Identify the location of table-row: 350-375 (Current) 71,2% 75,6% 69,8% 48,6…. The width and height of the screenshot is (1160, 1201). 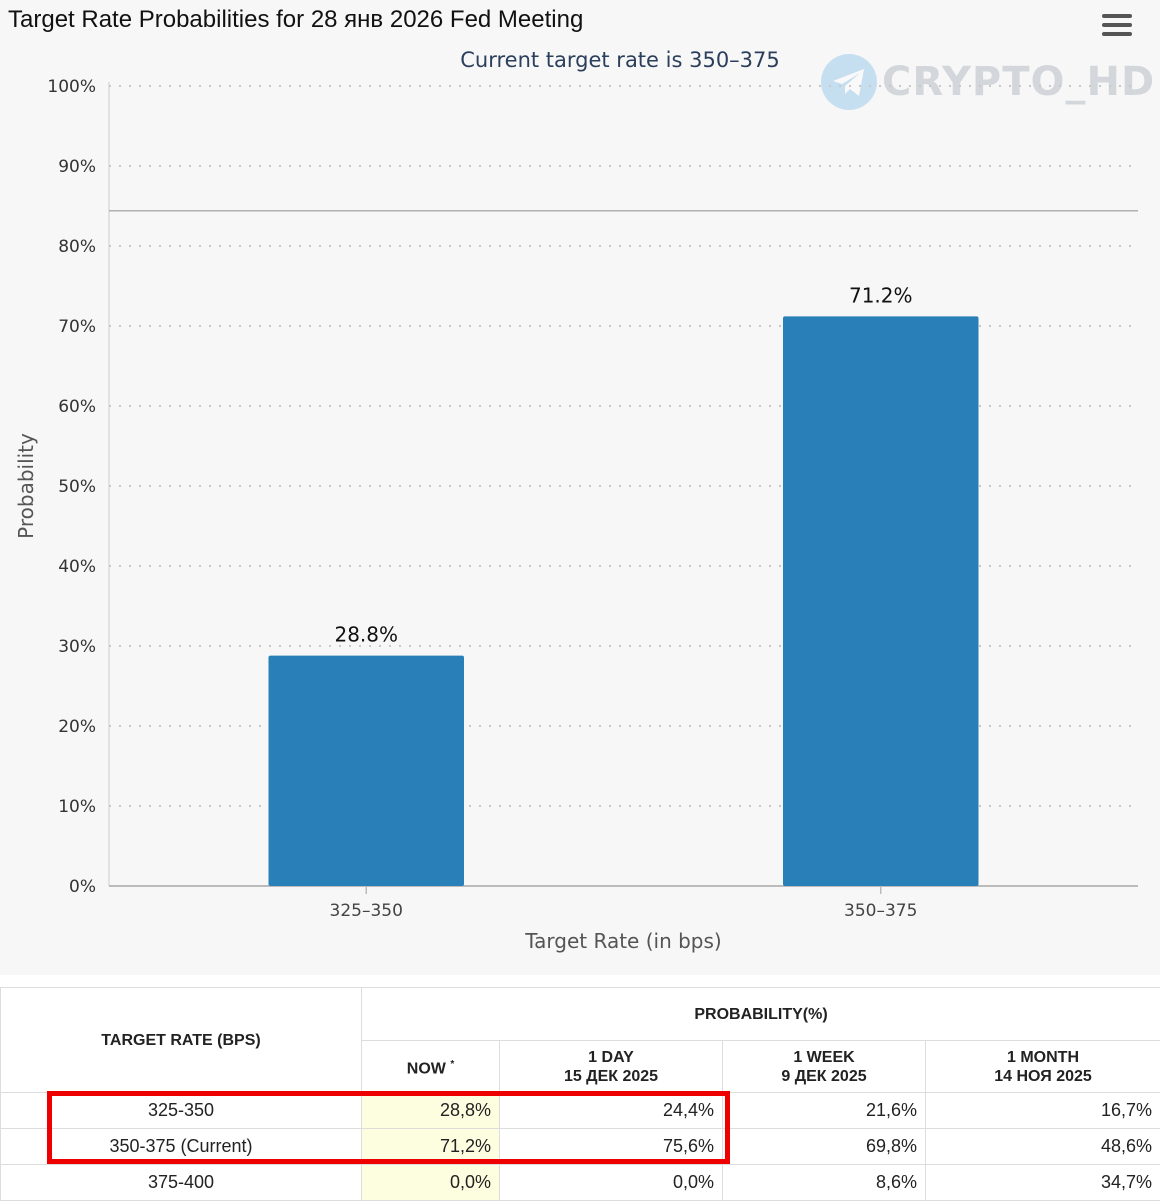
(580, 1147).